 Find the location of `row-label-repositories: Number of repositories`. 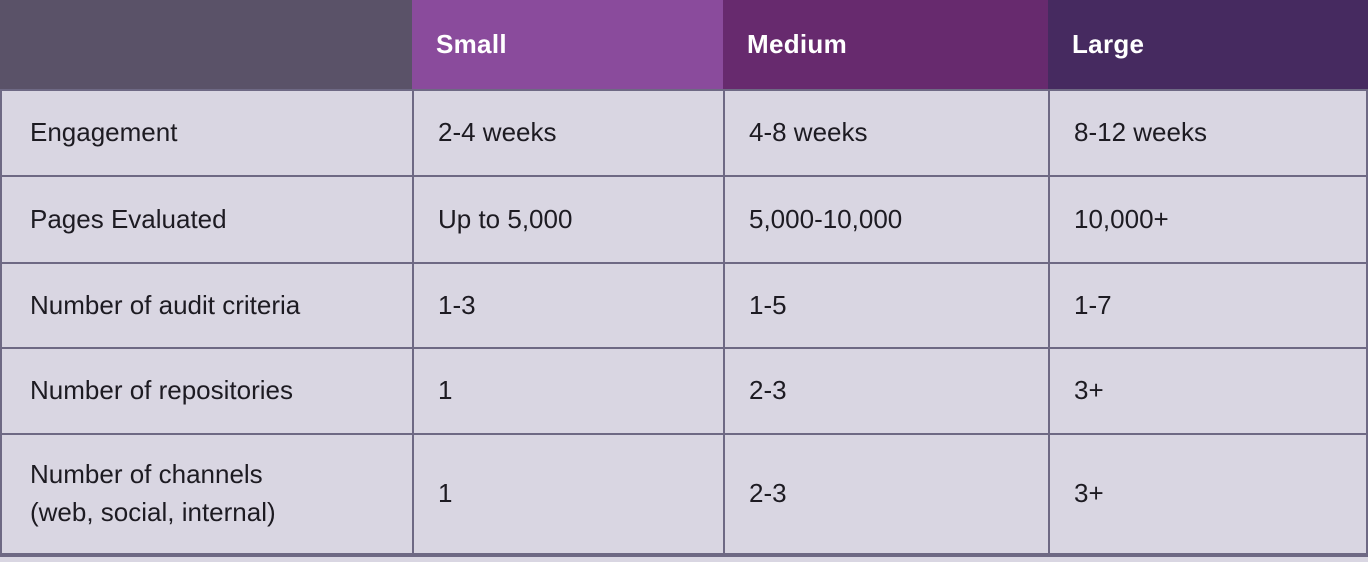

row-label-repositories: Number of repositories is located at coordinates (206, 390).